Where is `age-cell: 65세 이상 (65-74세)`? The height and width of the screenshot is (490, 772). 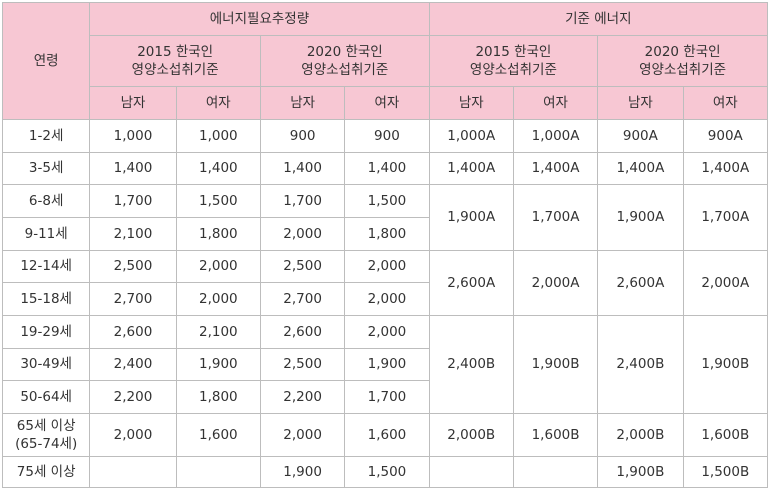 age-cell: 65세 이상 (65-74세) is located at coordinates (46, 435).